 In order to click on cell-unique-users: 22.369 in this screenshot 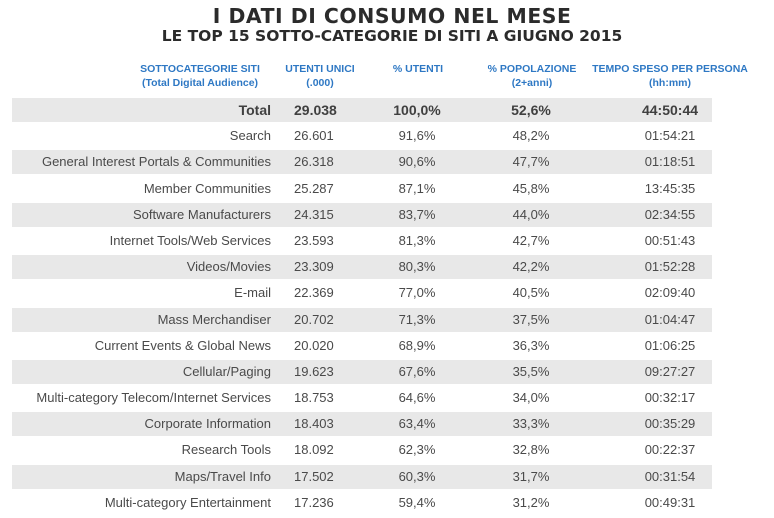, I will do `click(314, 293)`.